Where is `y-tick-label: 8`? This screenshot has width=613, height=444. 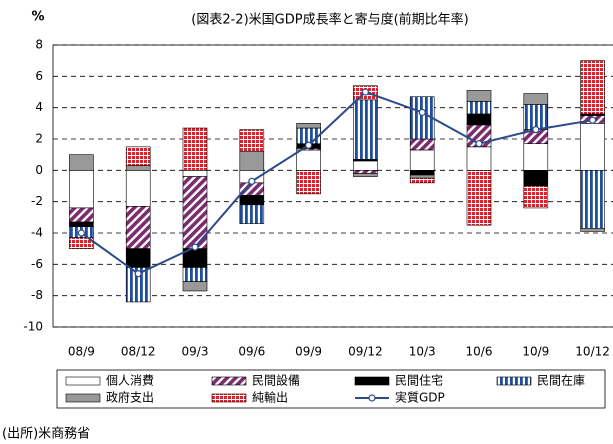
y-tick-label: 8 is located at coordinates (39, 45).